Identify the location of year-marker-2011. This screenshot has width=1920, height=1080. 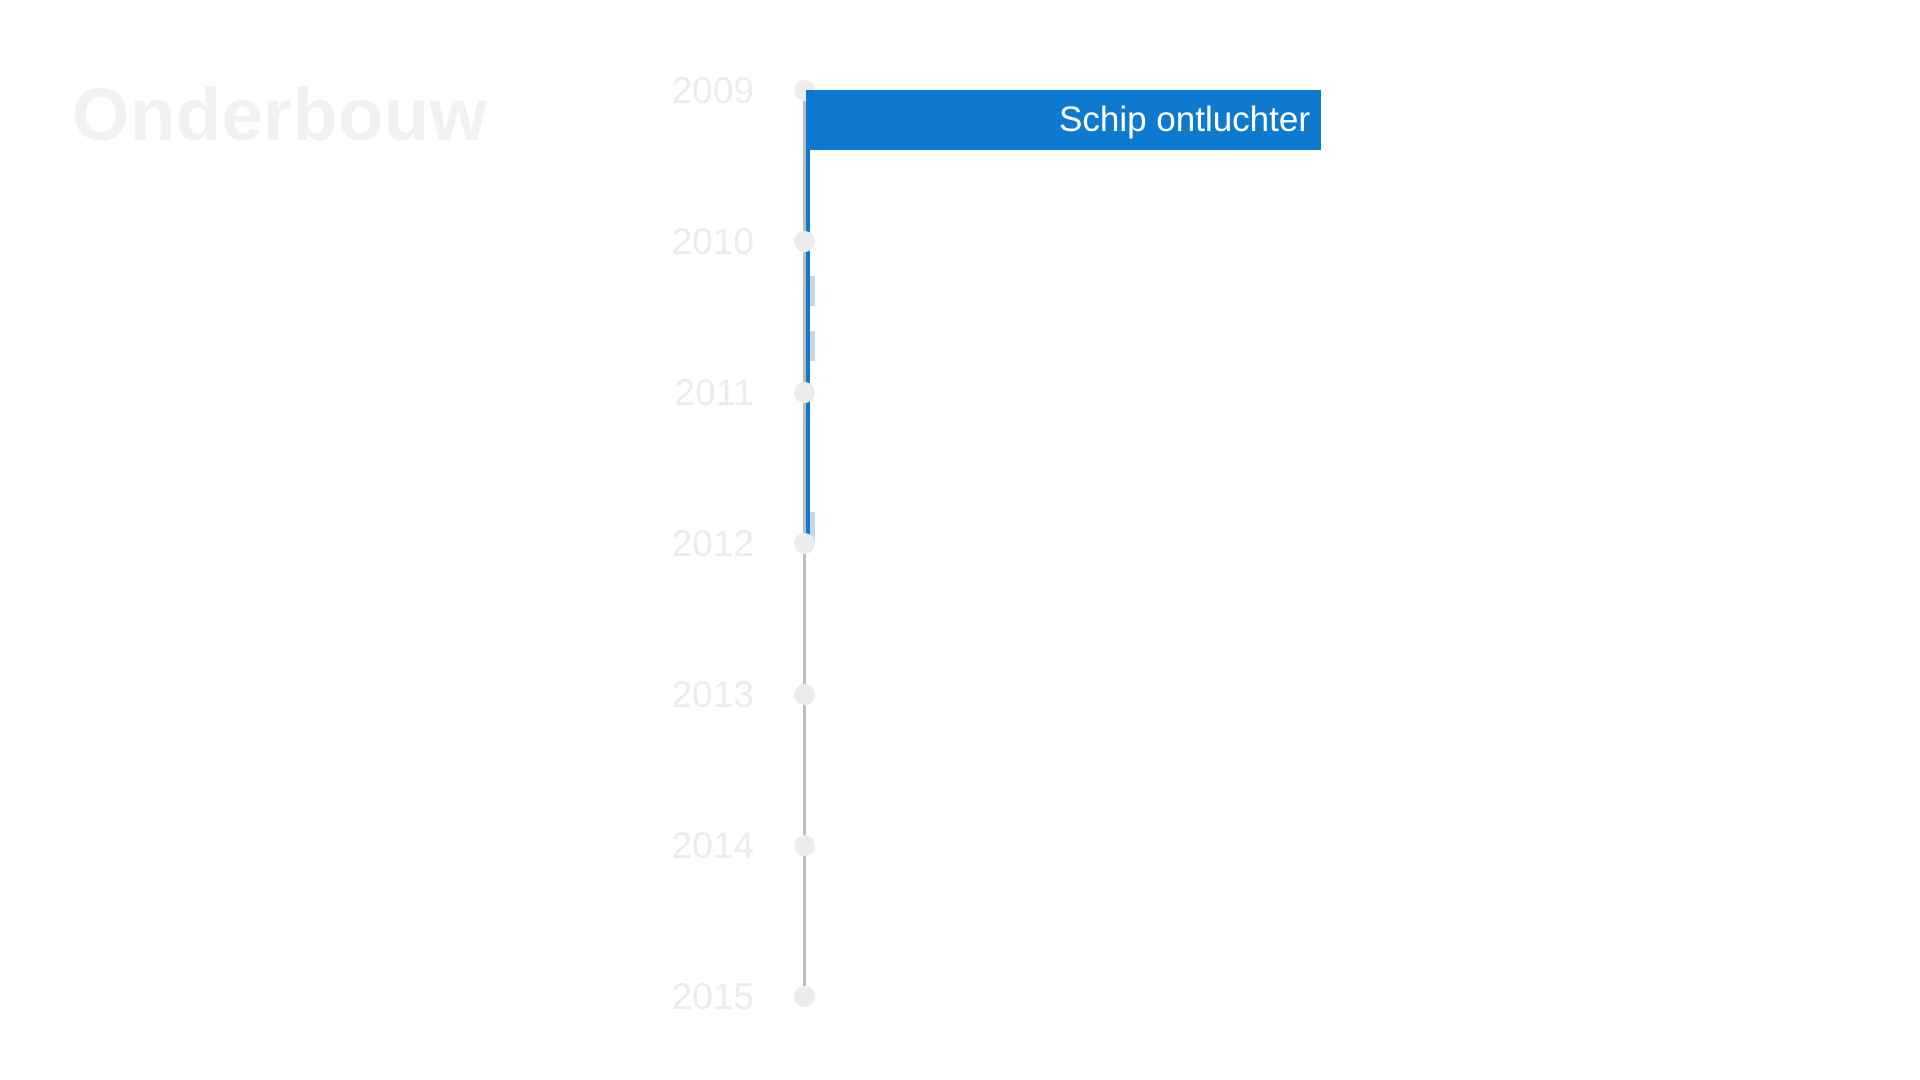
(804, 392).